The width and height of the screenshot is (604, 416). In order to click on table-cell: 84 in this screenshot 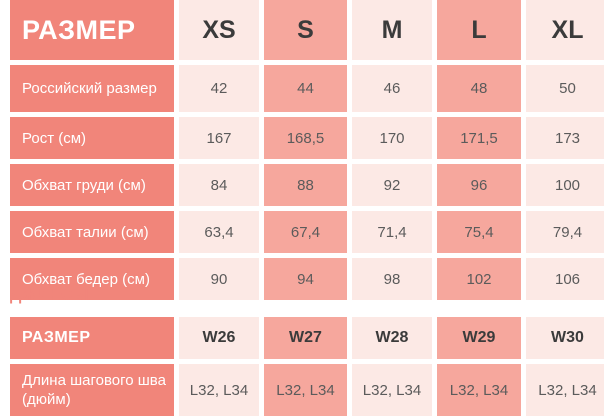, I will do `click(219, 185)`.